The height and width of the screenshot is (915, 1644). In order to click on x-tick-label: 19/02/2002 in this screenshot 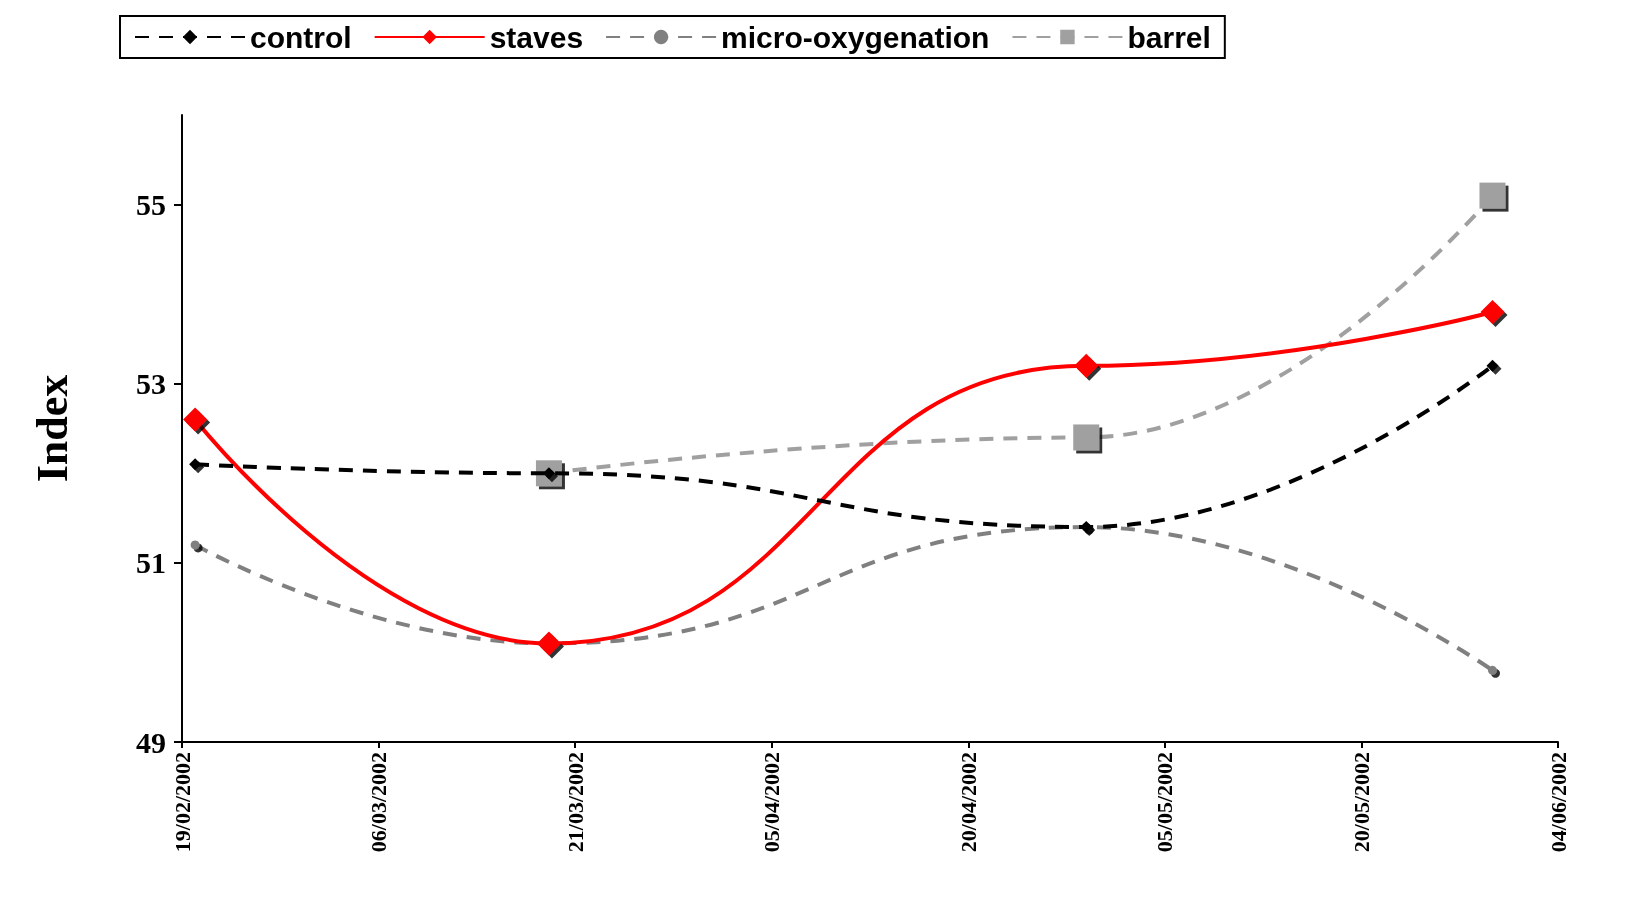, I will do `click(182, 802)`.